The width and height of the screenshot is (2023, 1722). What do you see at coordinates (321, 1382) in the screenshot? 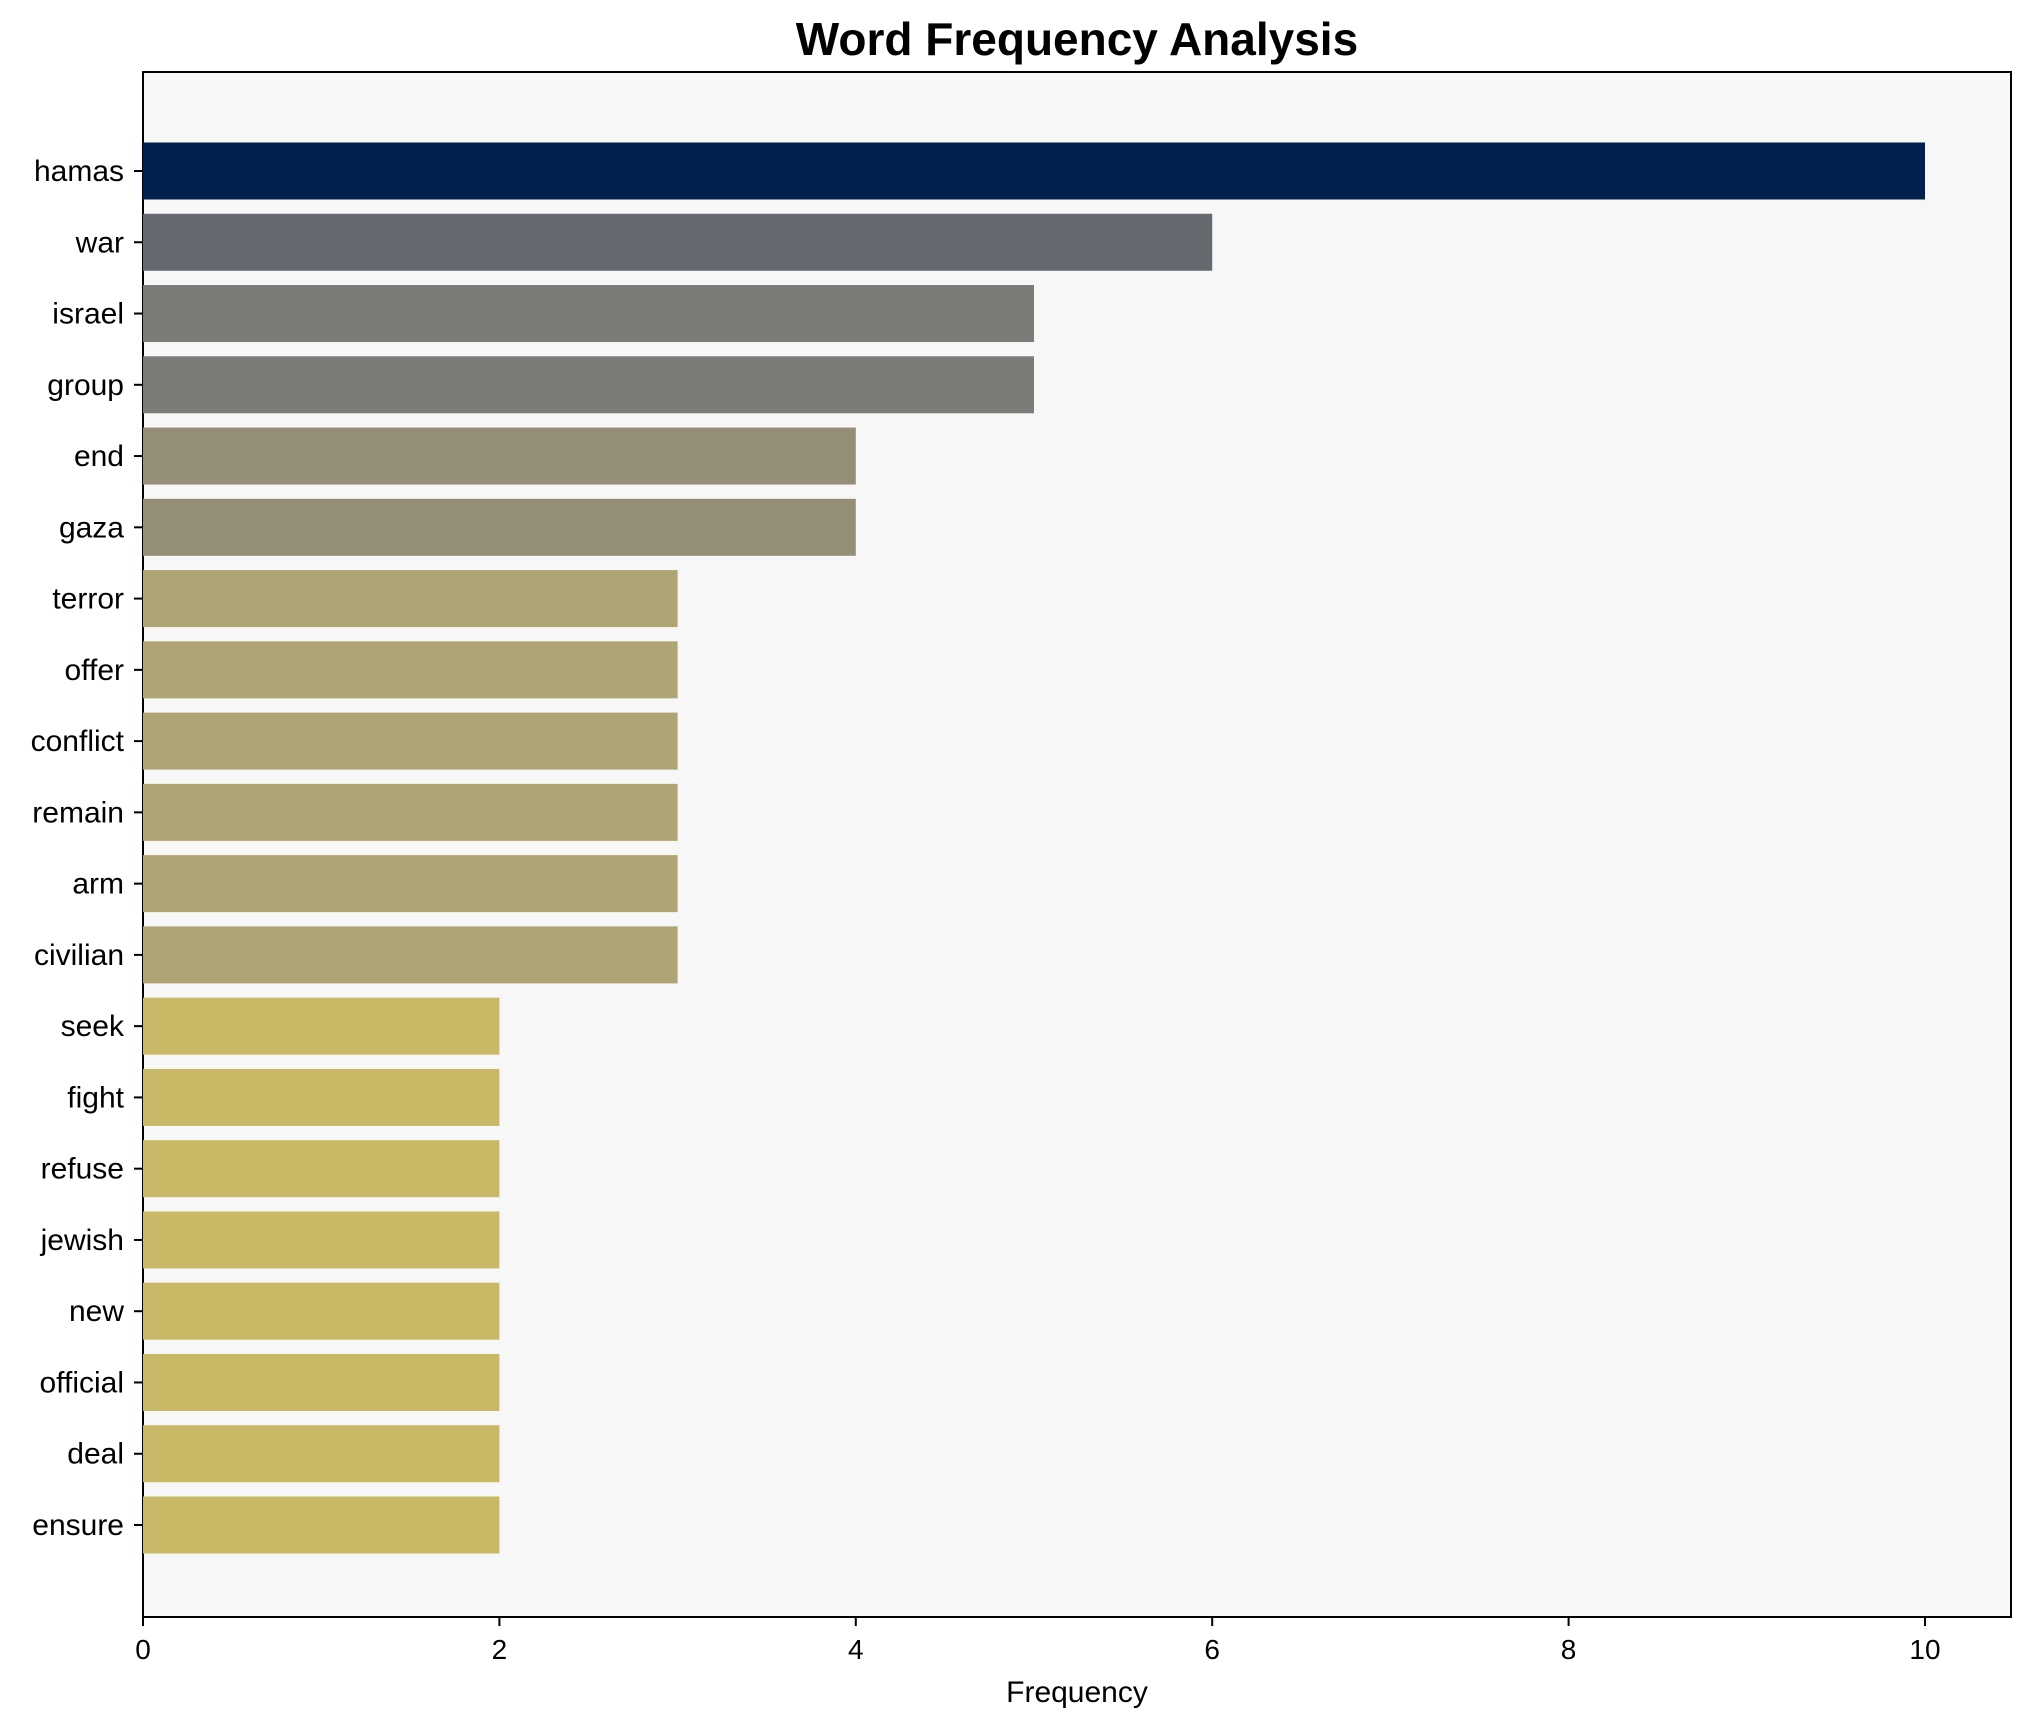
I see `bar-official` at bounding box center [321, 1382].